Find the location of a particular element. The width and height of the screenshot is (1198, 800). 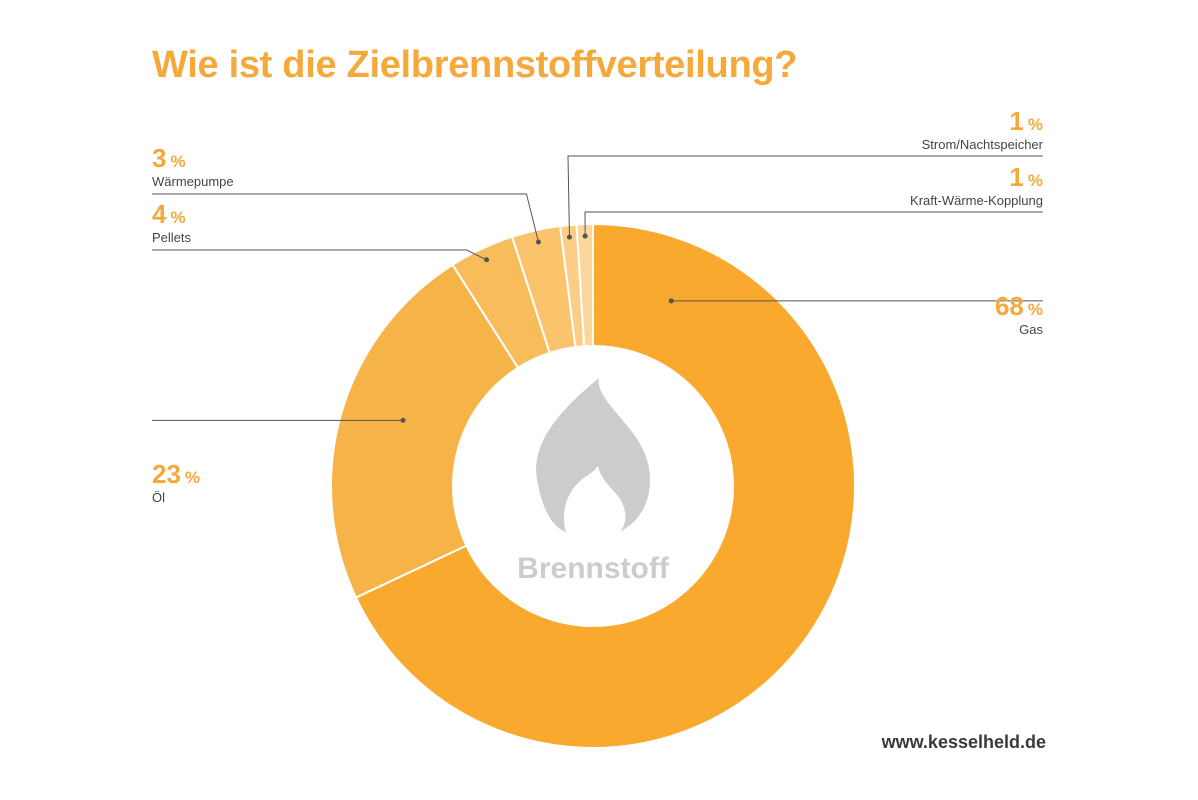

value-strom: 1 is located at coordinates (1016, 121).